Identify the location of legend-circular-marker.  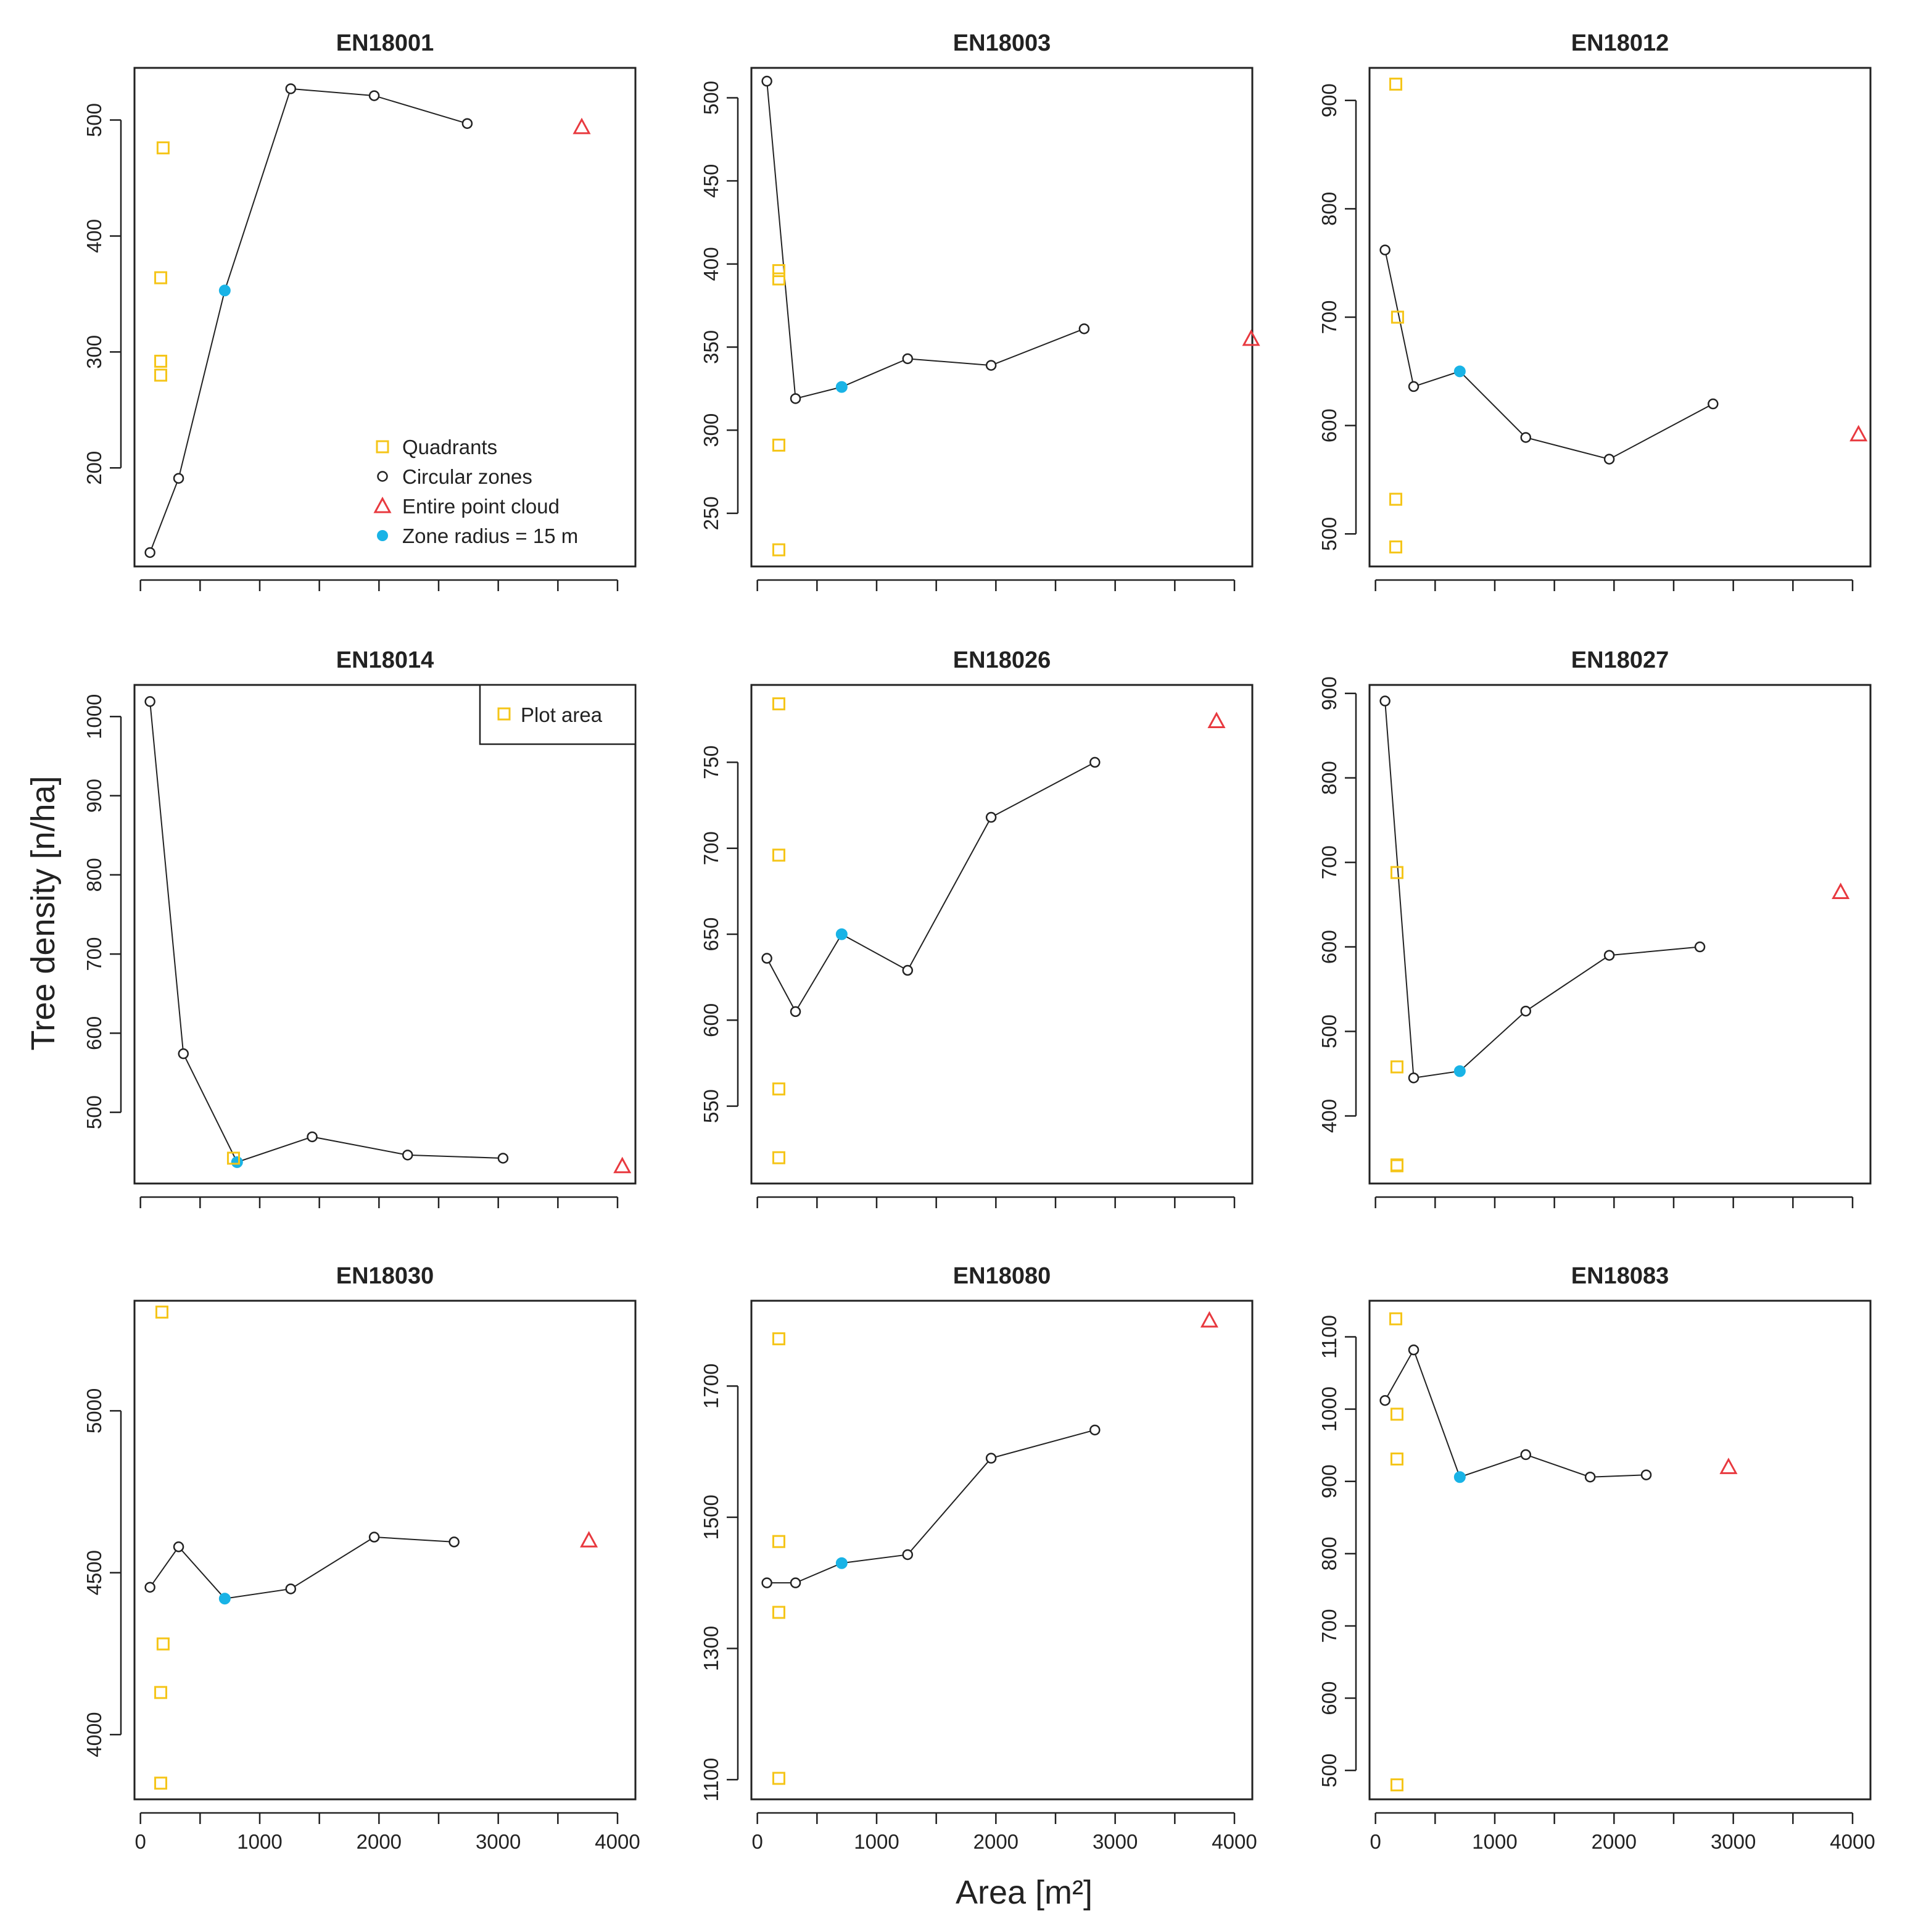
(382, 477).